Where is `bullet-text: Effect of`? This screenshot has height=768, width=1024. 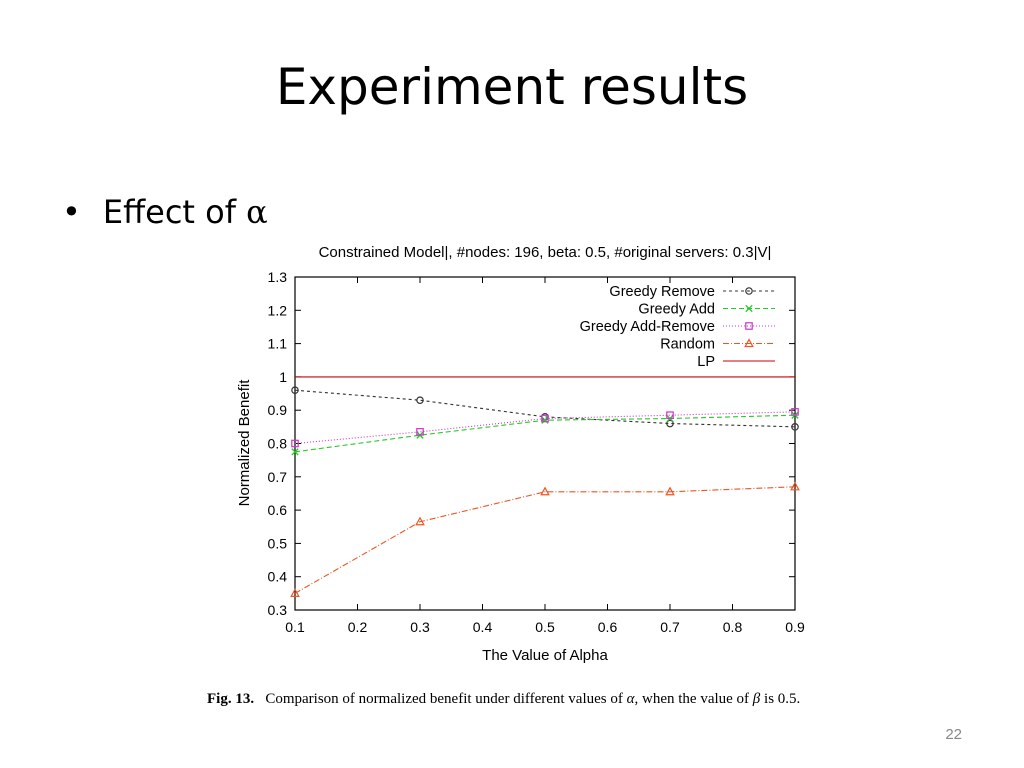 bullet-text: Effect of is located at coordinates (169, 212).